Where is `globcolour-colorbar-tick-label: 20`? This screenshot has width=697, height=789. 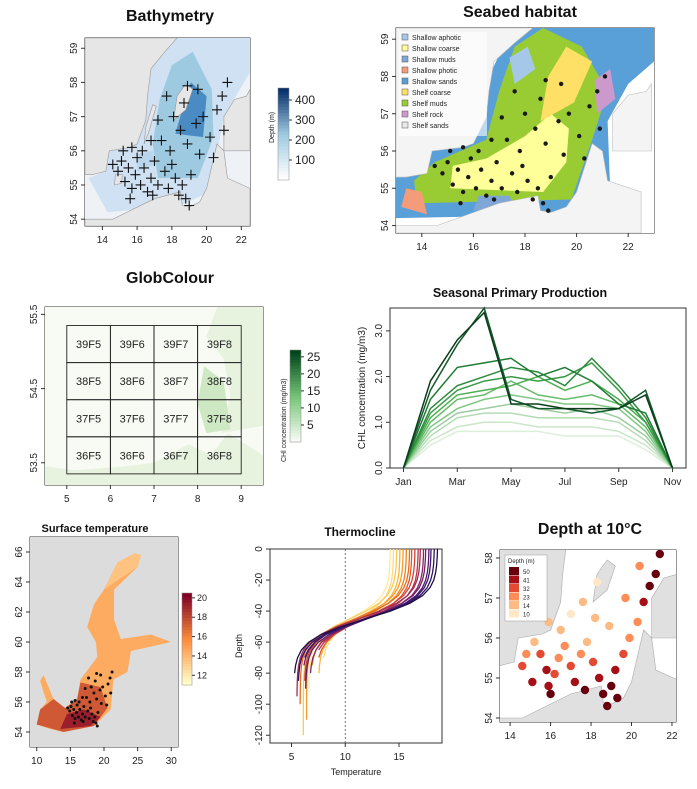 globcolour-colorbar-tick-label: 20 is located at coordinates (314, 374).